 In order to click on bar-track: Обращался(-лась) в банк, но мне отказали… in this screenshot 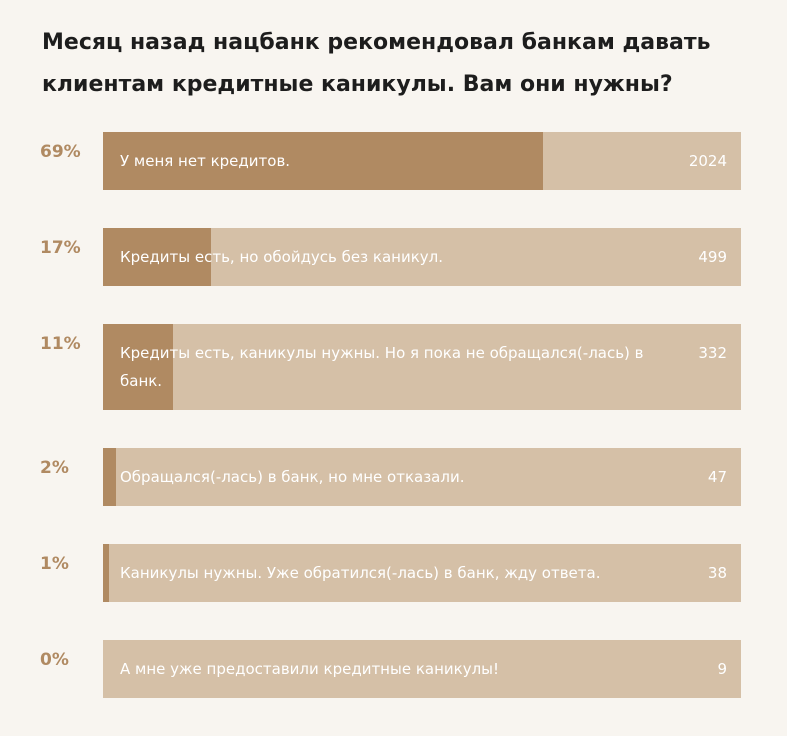, I will do `click(422, 477)`.